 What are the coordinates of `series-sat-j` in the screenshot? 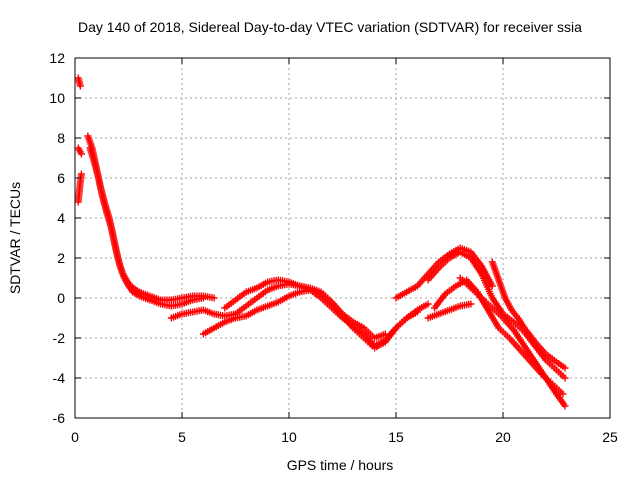 It's located at (496, 315).